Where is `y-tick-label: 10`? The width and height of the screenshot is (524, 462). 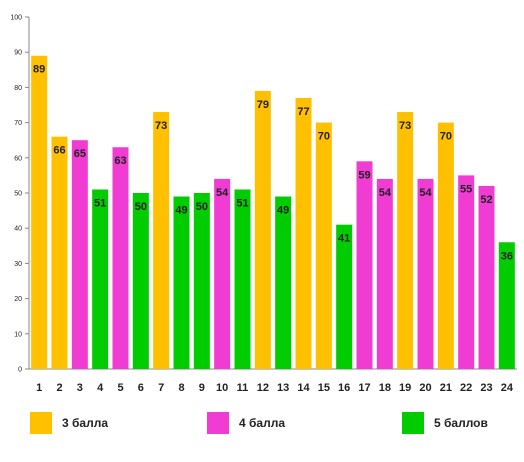 y-tick-label: 10 is located at coordinates (18, 334).